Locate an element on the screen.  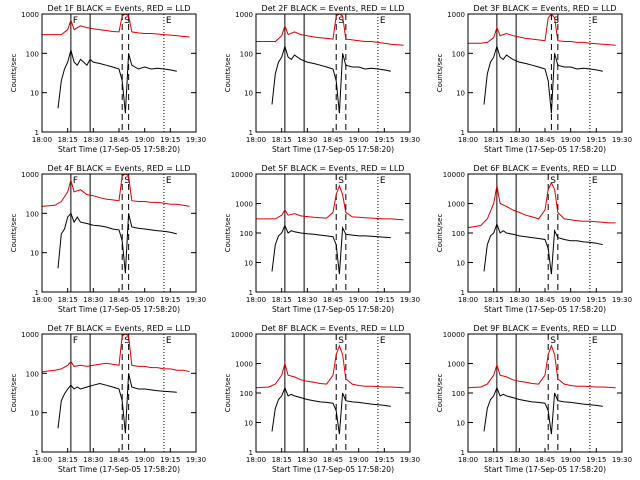
panel-title: Det 5F BLACK = Events, RED = LLD is located at coordinates (333, 168).